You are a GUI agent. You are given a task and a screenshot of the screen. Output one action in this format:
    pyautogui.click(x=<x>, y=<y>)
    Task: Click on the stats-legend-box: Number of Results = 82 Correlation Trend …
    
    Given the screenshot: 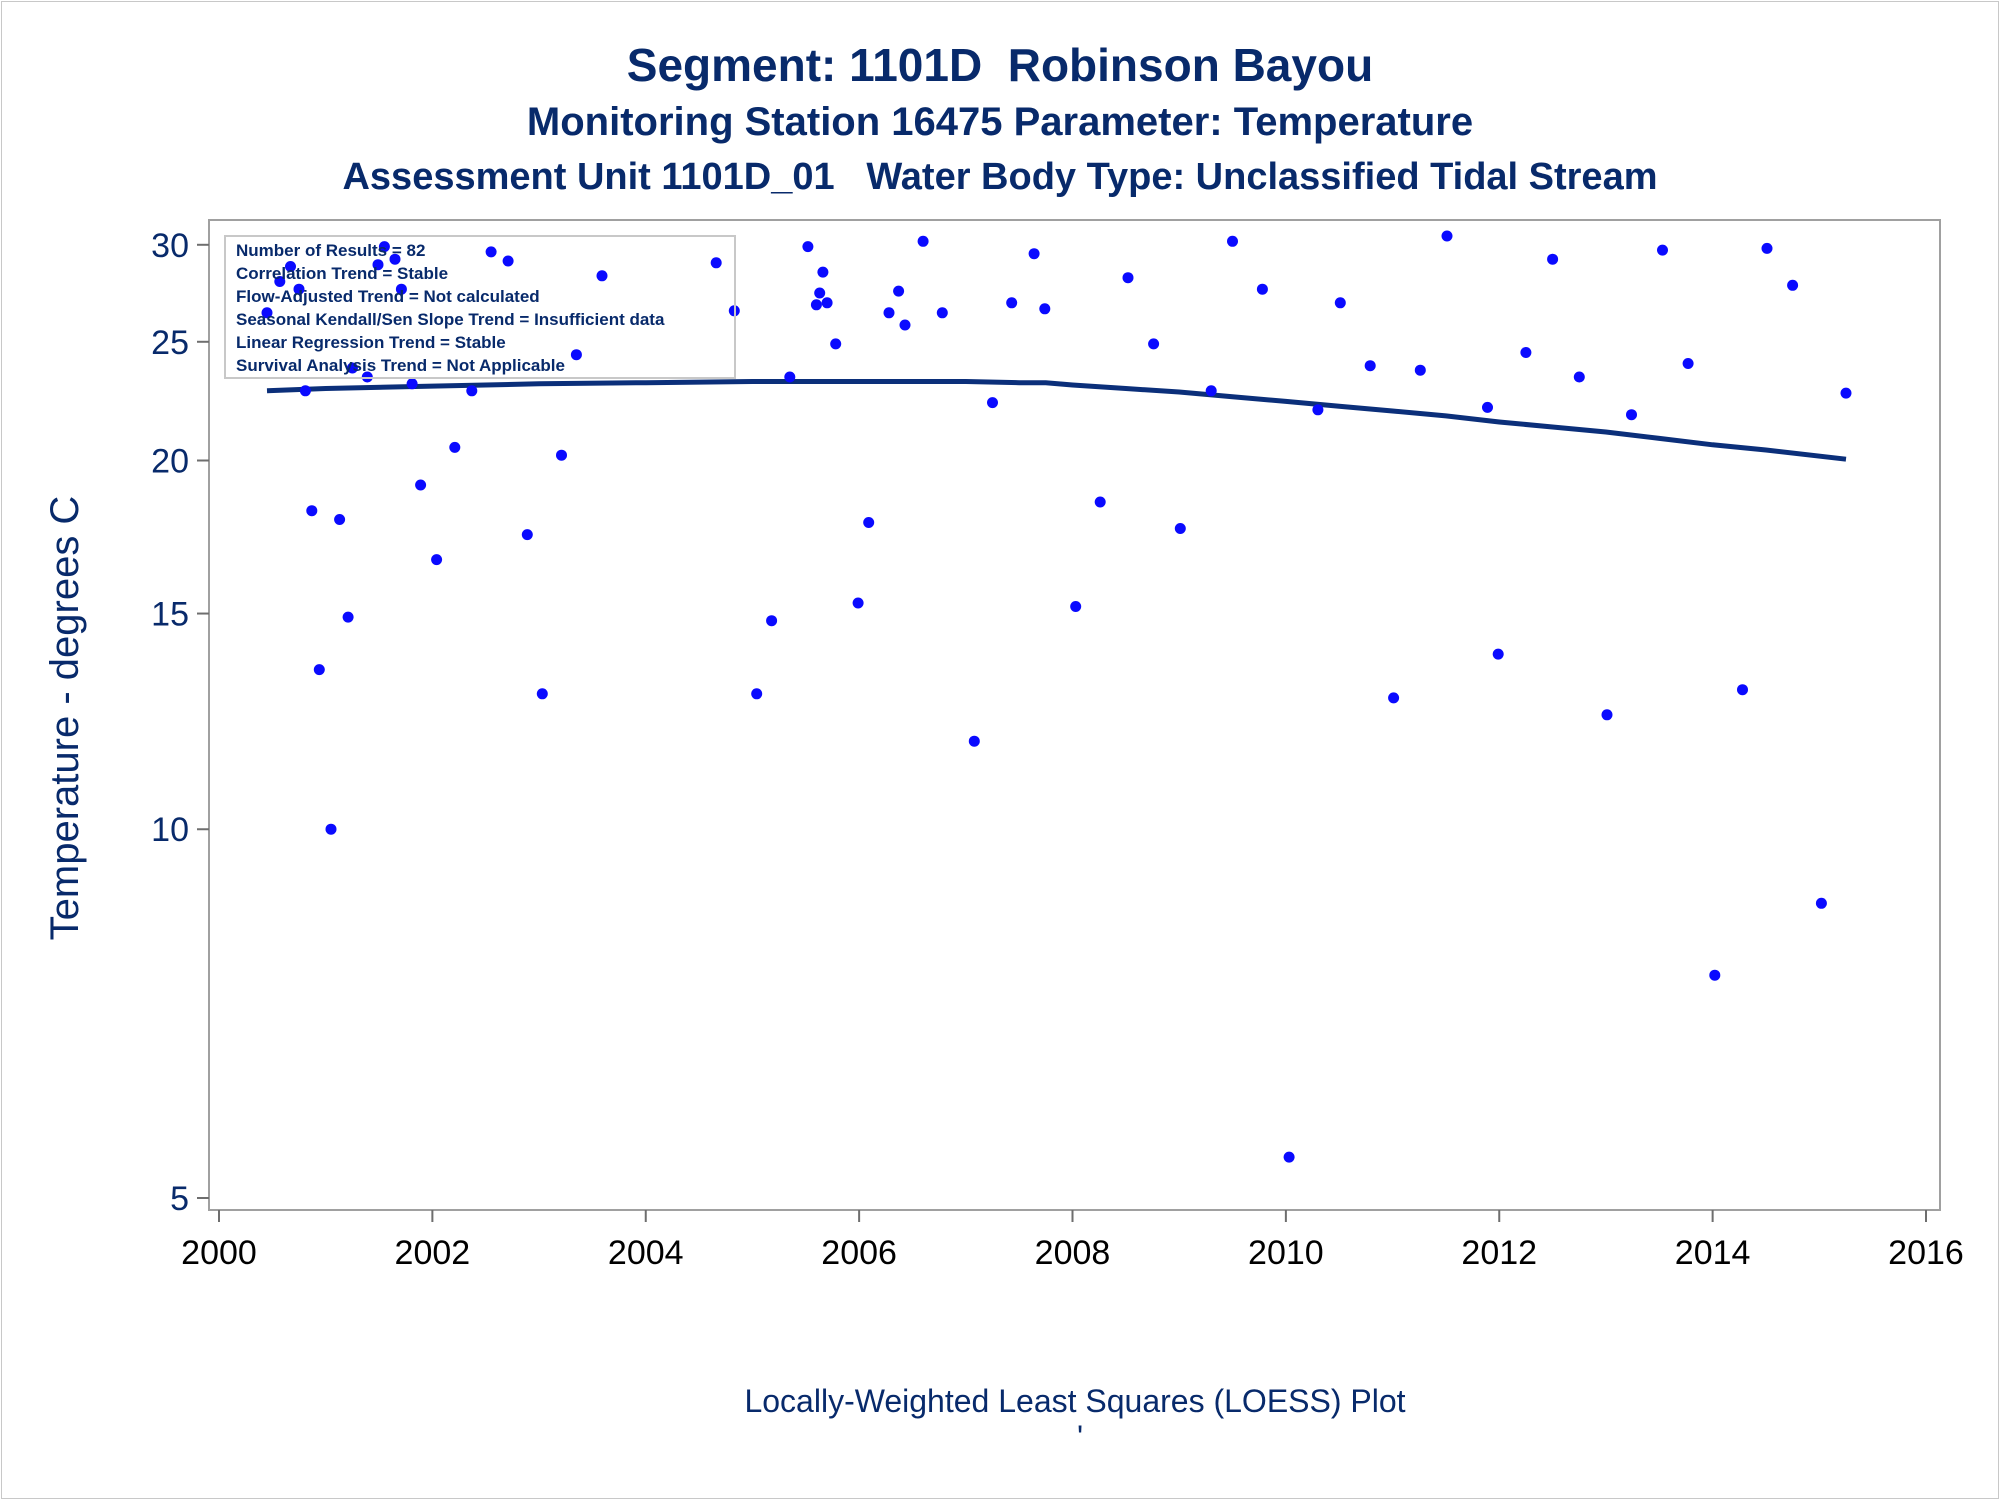 What is the action you would take?
    pyautogui.click(x=480, y=307)
    